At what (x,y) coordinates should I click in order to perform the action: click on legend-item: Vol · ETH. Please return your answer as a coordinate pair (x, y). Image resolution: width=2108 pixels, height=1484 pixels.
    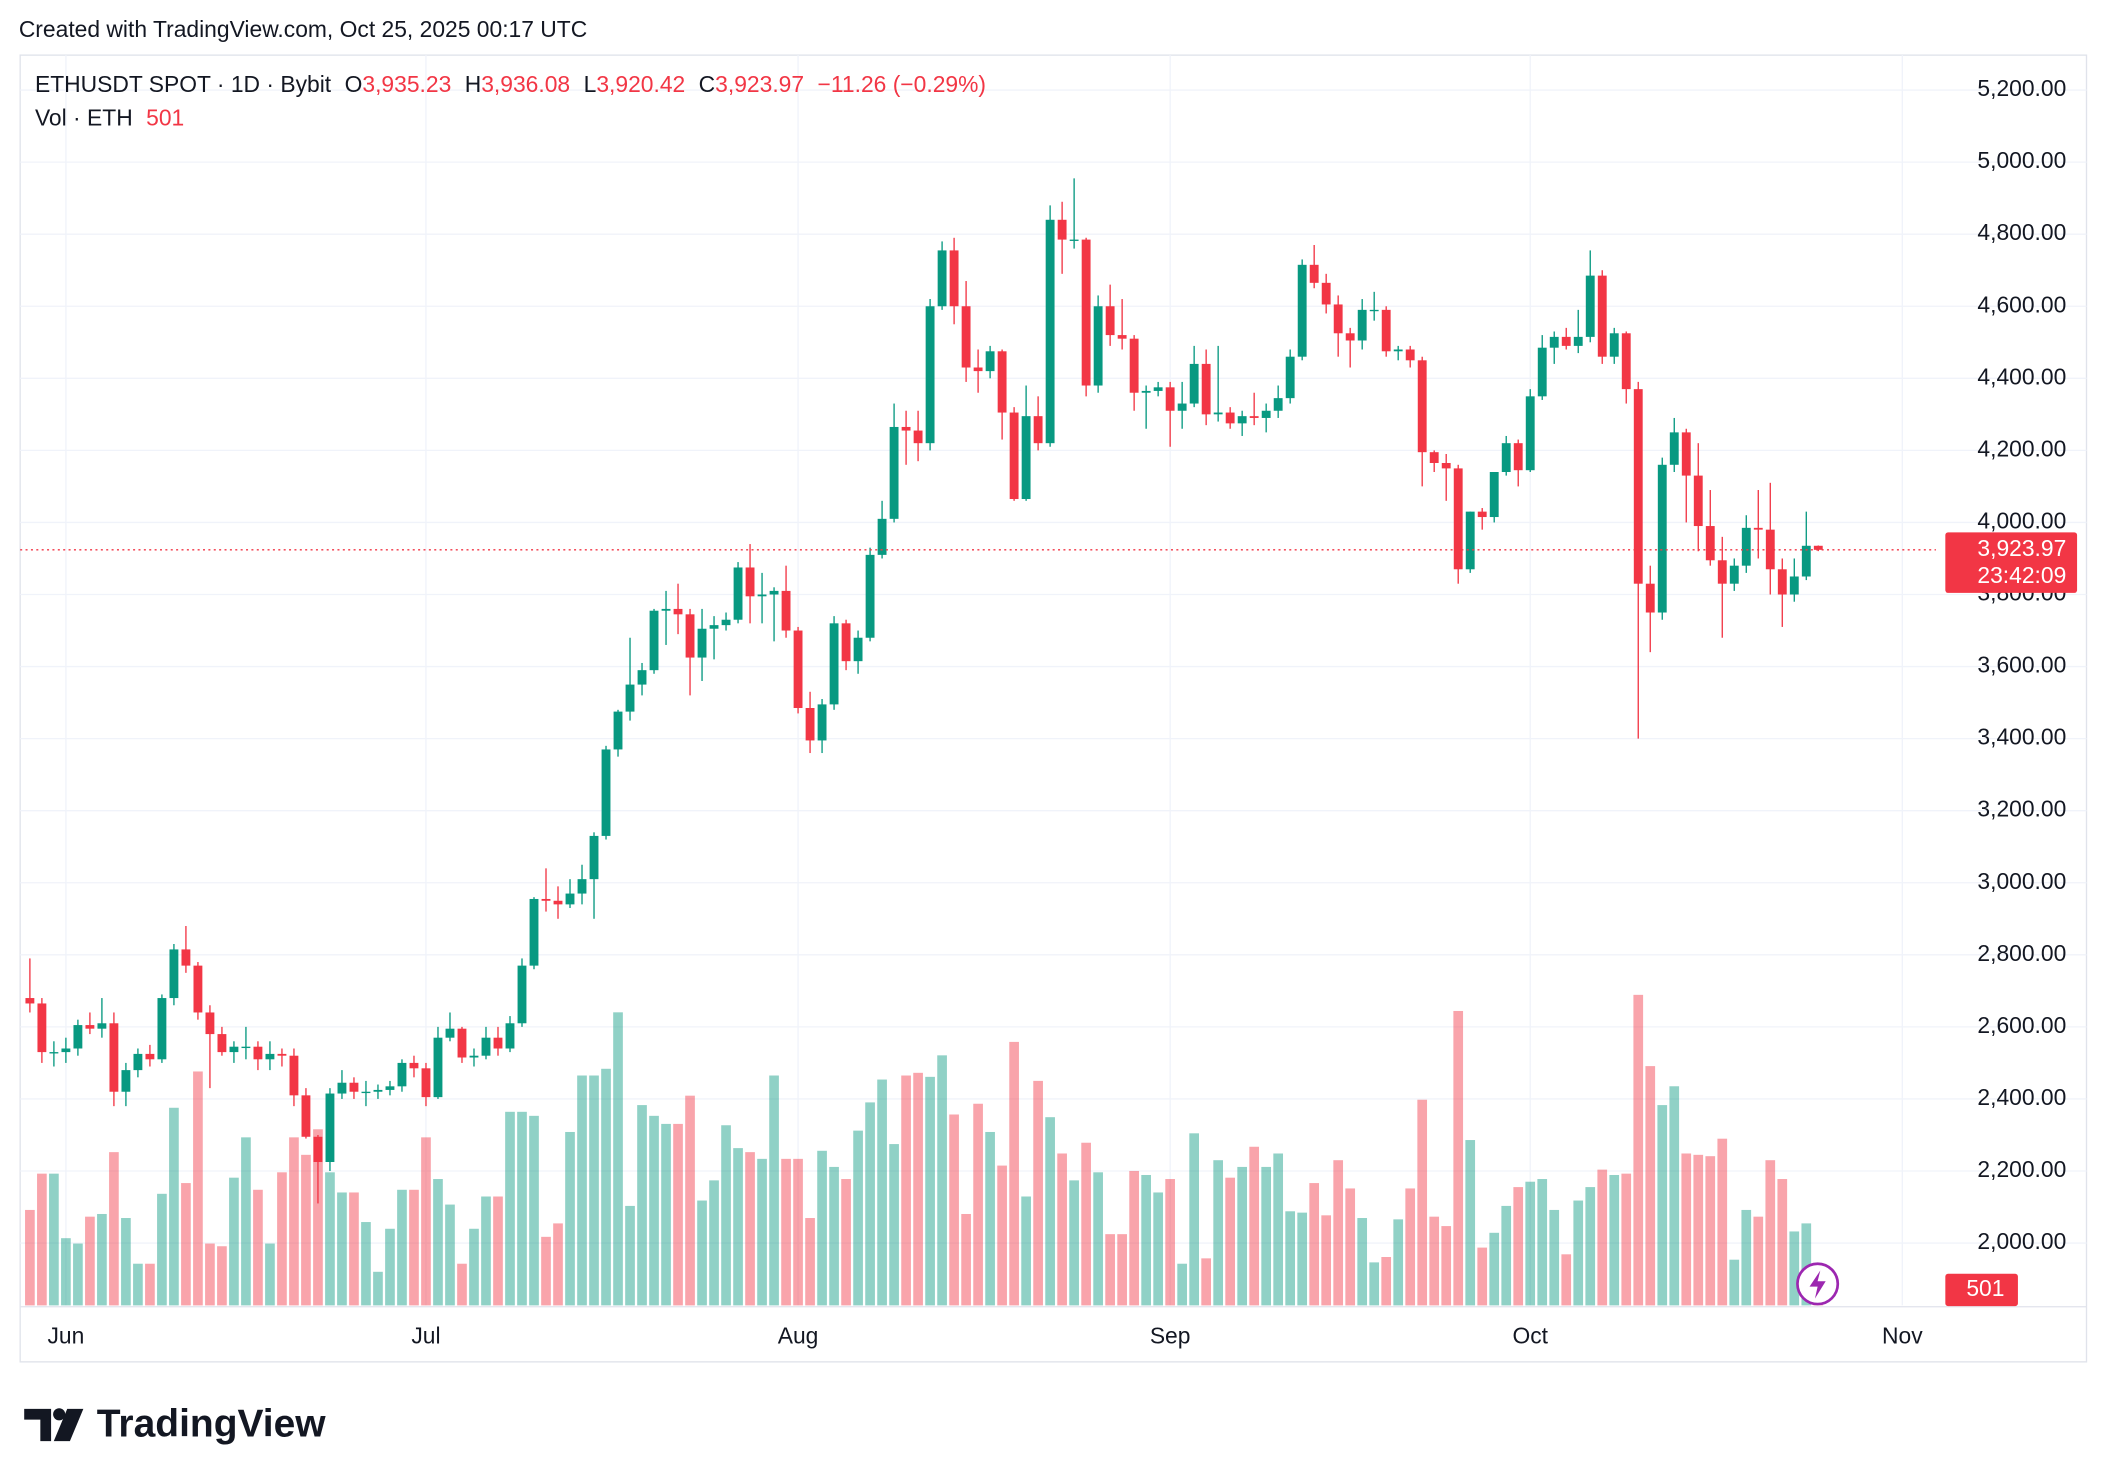
    Looking at the image, I should click on (84, 118).